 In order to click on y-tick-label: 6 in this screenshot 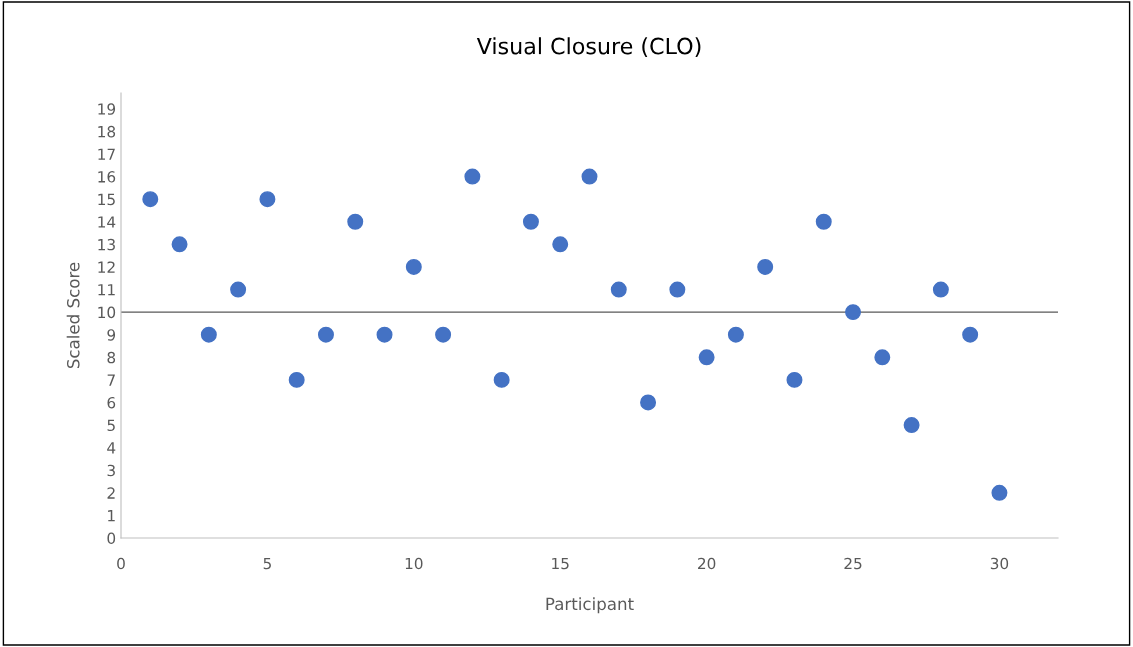, I will do `click(111, 402)`.